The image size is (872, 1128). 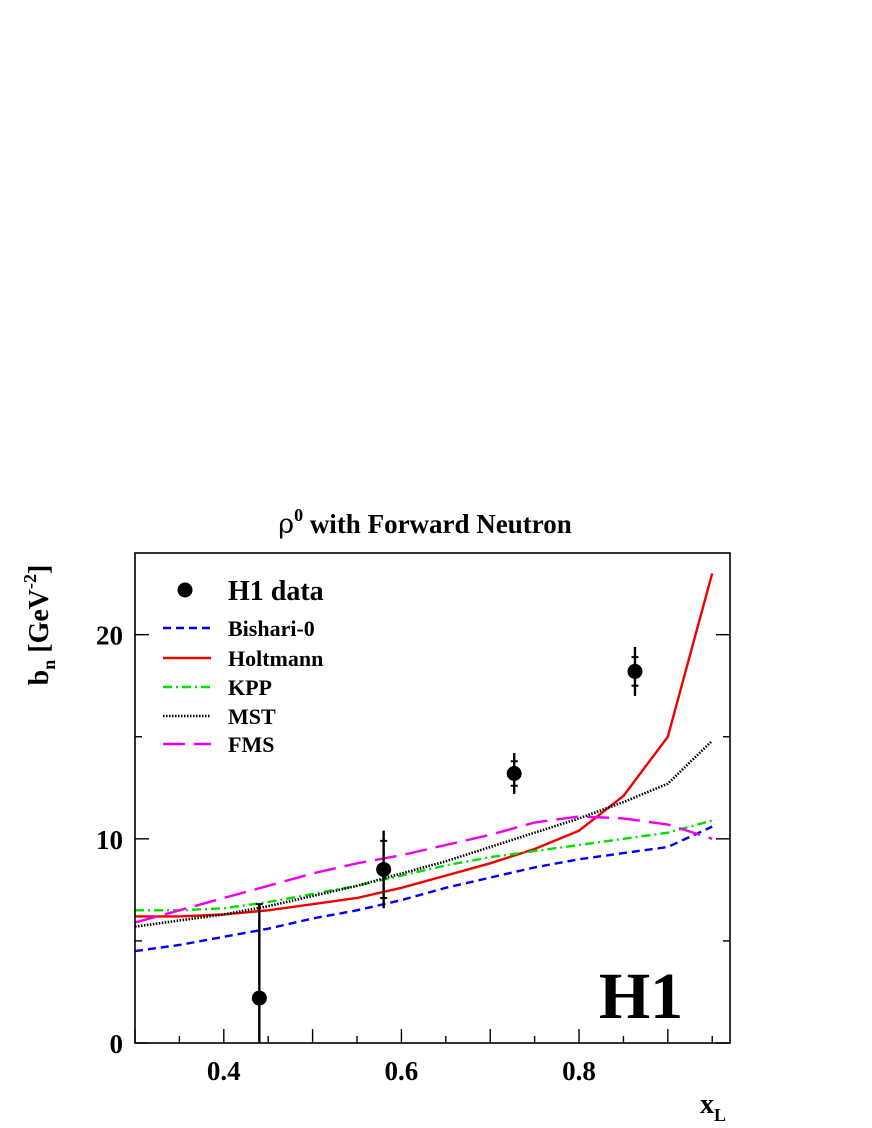 I want to click on h1-watermark: H1, so click(x=641, y=996).